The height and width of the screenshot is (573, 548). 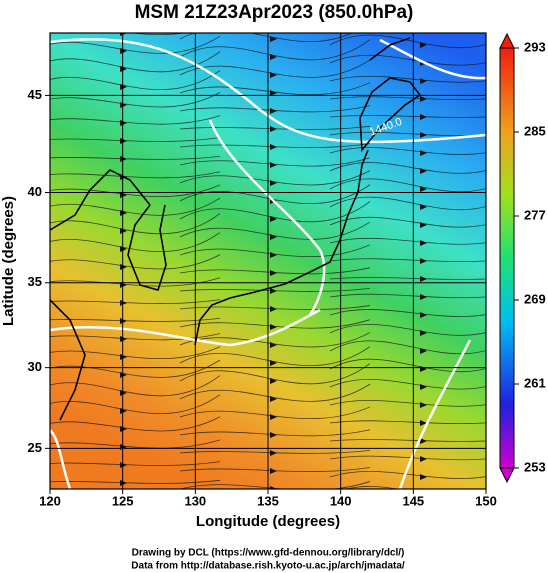 What do you see at coordinates (35, 94) in the screenshot?
I see `y-tick-label: 45` at bounding box center [35, 94].